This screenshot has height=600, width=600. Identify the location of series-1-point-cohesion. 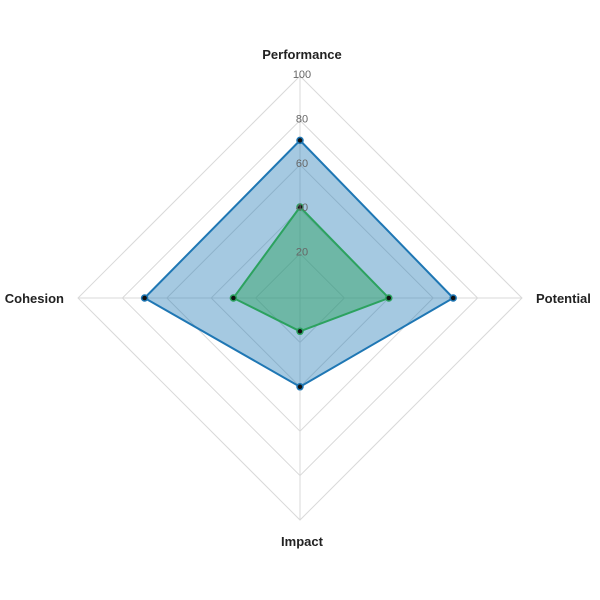
(144, 298).